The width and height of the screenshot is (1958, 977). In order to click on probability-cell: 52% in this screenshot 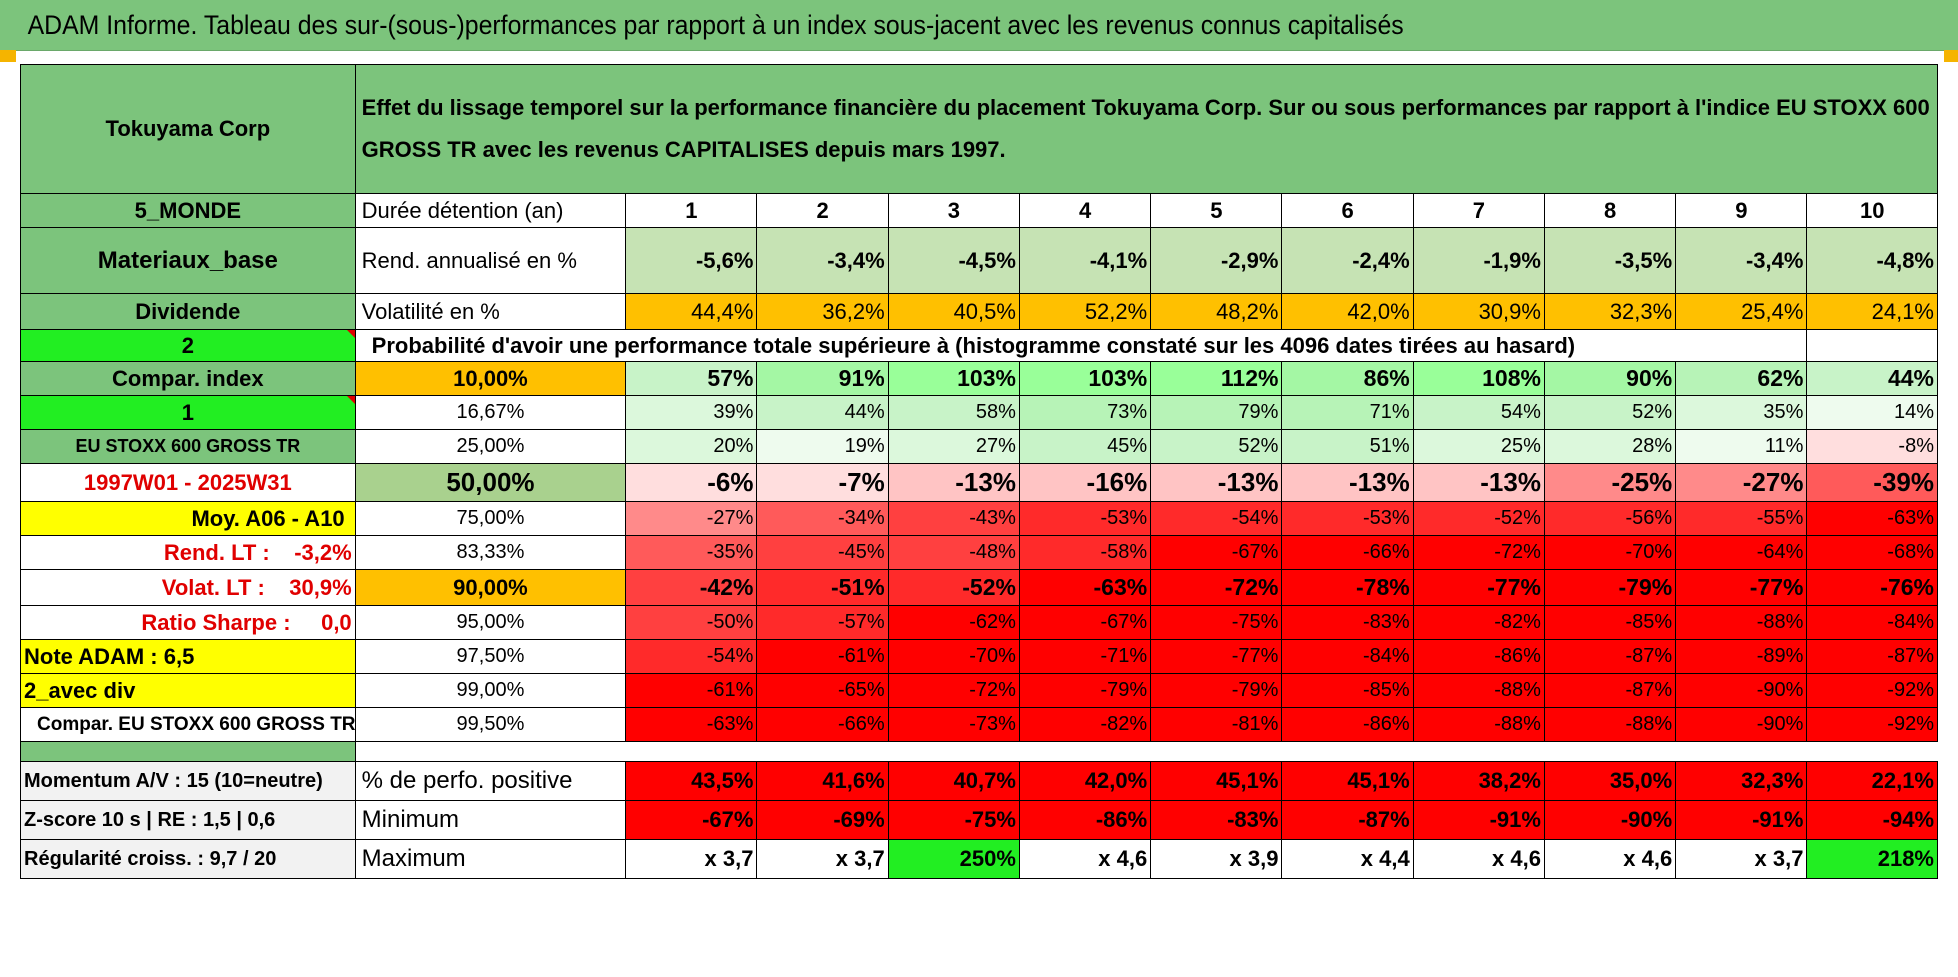, I will do `click(1610, 412)`.